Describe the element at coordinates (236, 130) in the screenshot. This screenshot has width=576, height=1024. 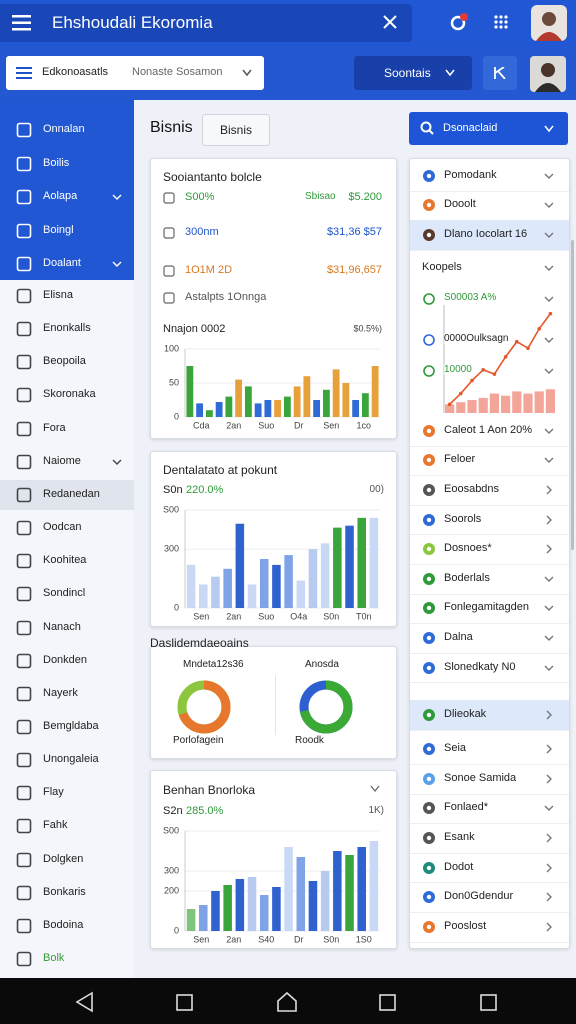
I see `heading-button: Bisnis` at that location.